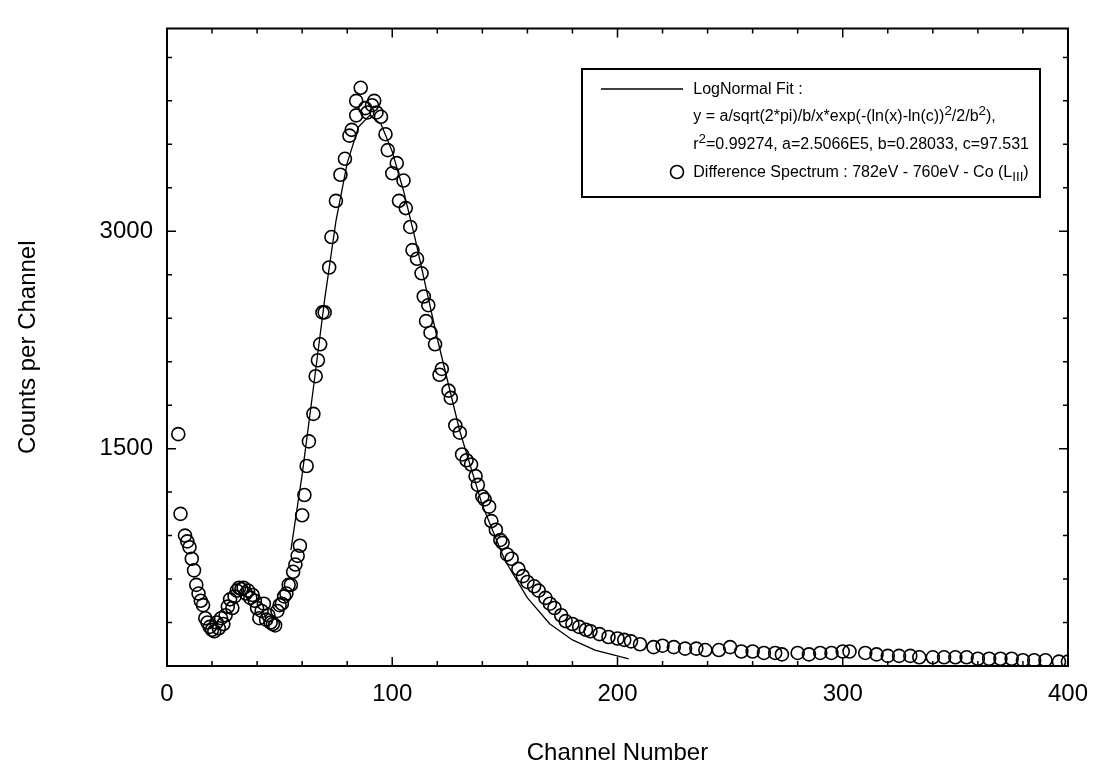 Image resolution: width=1102 pixels, height=780 pixels. Describe the element at coordinates (27, 347) in the screenshot. I see `y-axis-title: Counts per Channel` at that location.